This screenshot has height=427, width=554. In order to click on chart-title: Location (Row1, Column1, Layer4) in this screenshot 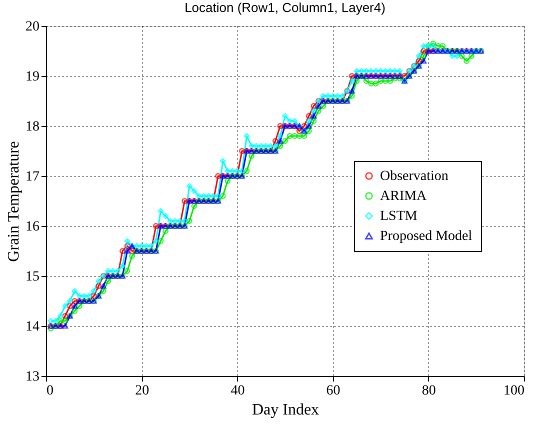, I will do `click(285, 7)`.